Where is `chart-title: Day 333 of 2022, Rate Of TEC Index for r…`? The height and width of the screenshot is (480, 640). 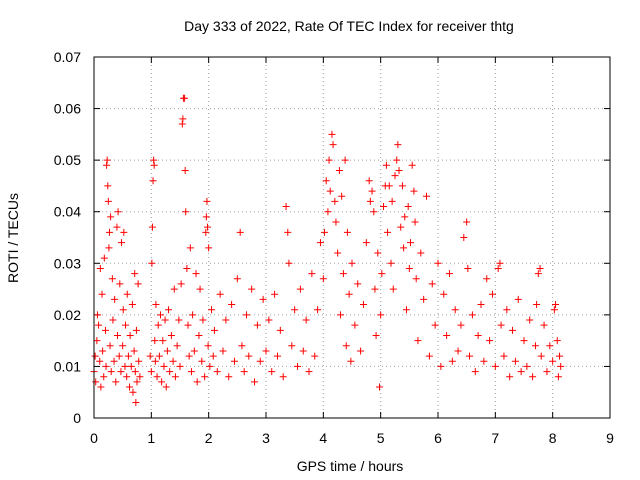 chart-title: Day 333 of 2022, Rate Of TEC Index for r… is located at coordinates (349, 26).